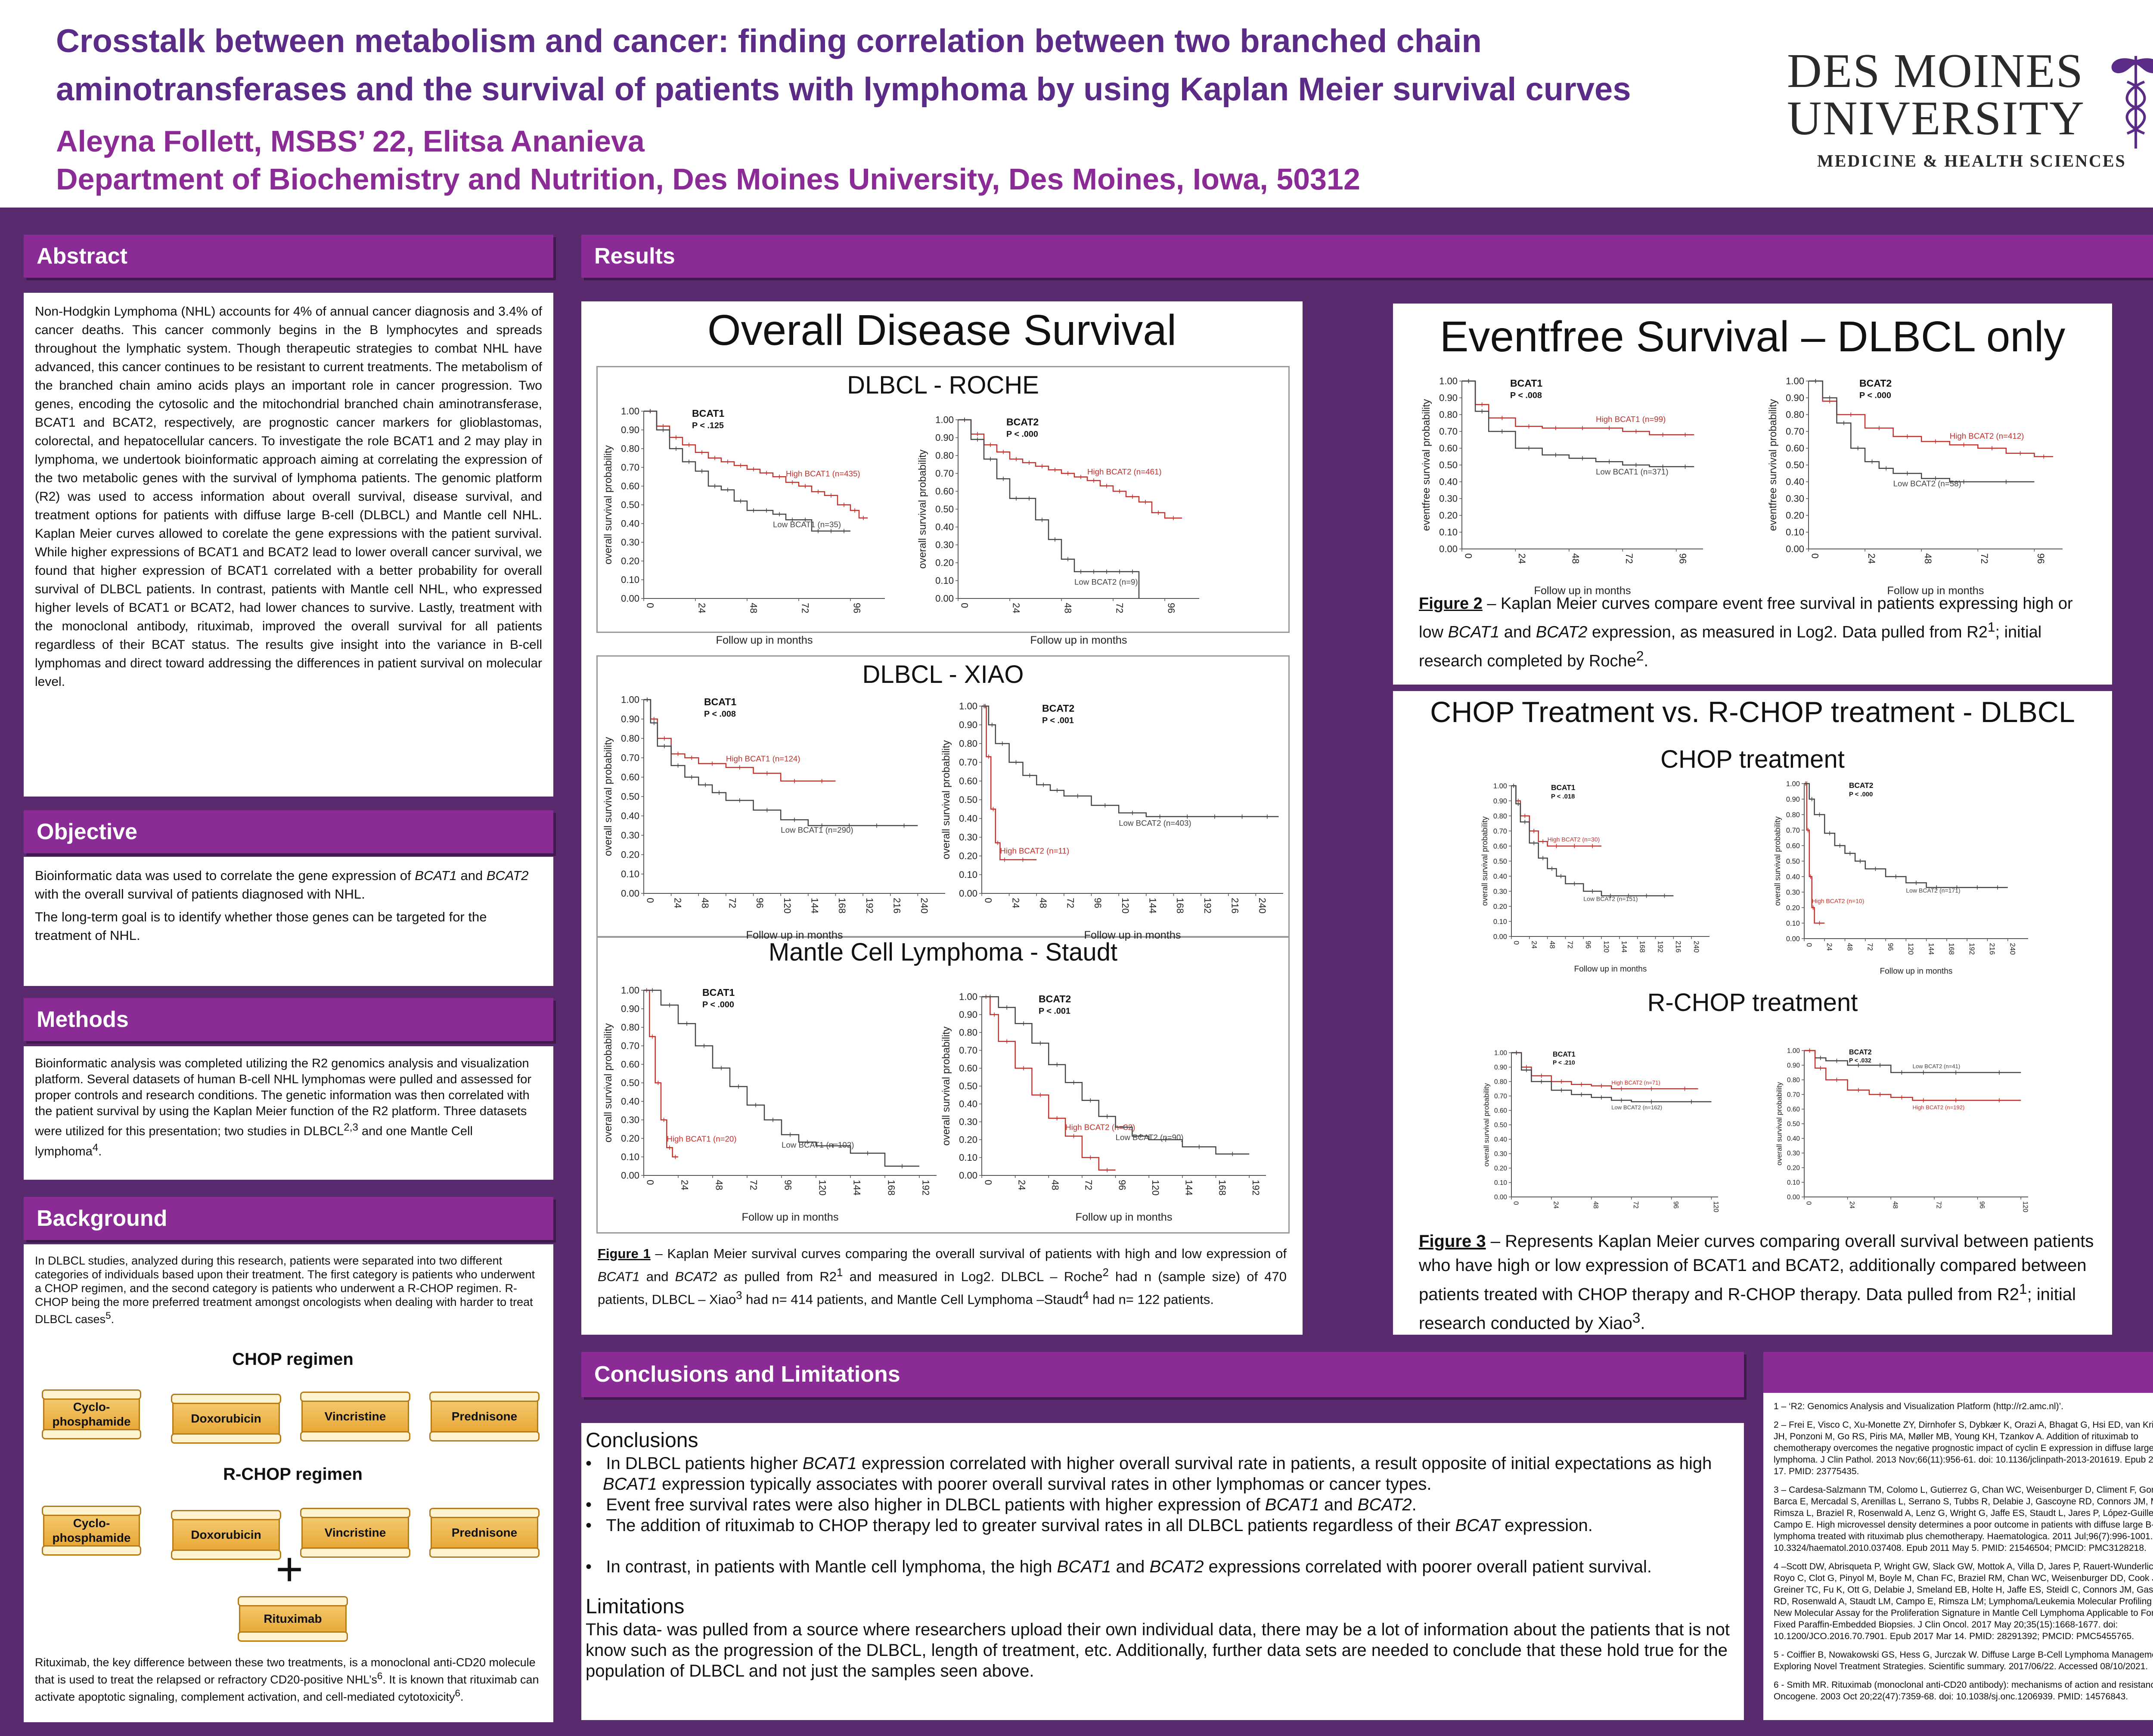 The width and height of the screenshot is (2153, 1736). What do you see at coordinates (1189, 1188) in the screenshot?
I see `x-tick-label: 144` at bounding box center [1189, 1188].